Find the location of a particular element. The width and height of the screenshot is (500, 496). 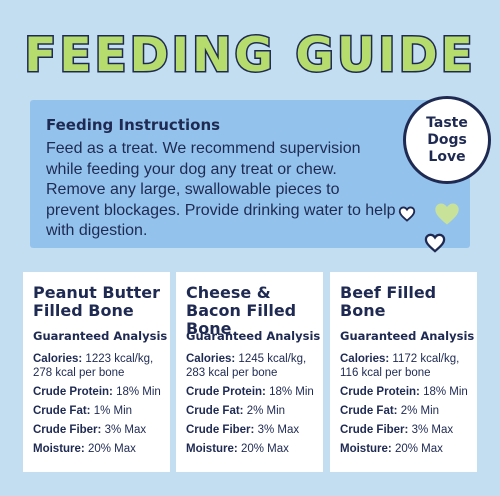

taste-badge: Taste Dogs Love is located at coordinates (447, 140).